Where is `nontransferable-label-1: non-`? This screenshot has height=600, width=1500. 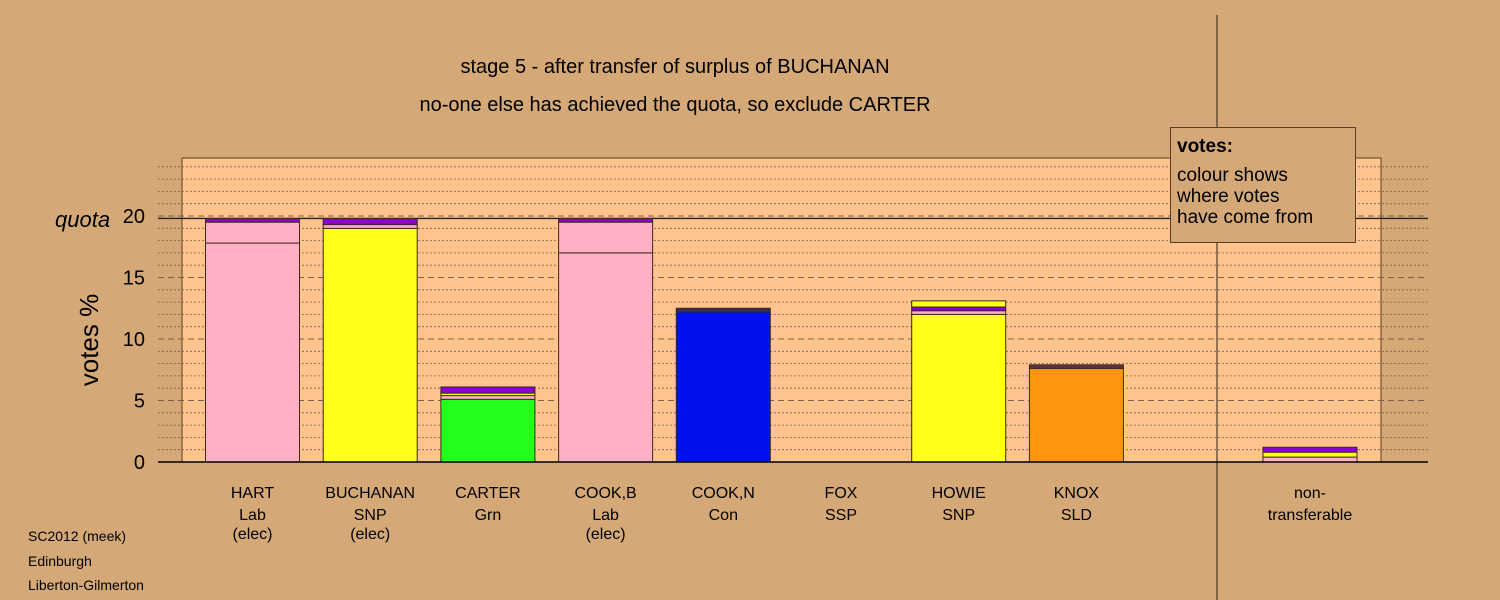
nontransferable-label-1: non- is located at coordinates (1310, 493).